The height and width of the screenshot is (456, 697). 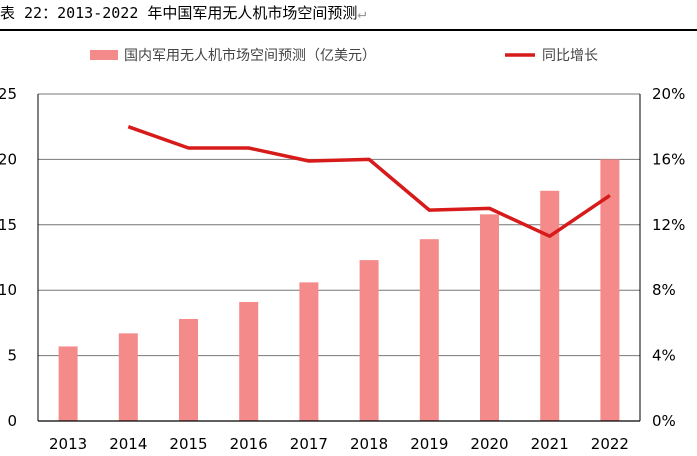 What do you see at coordinates (369, 340) in the screenshot?
I see `bar-2018` at bounding box center [369, 340].